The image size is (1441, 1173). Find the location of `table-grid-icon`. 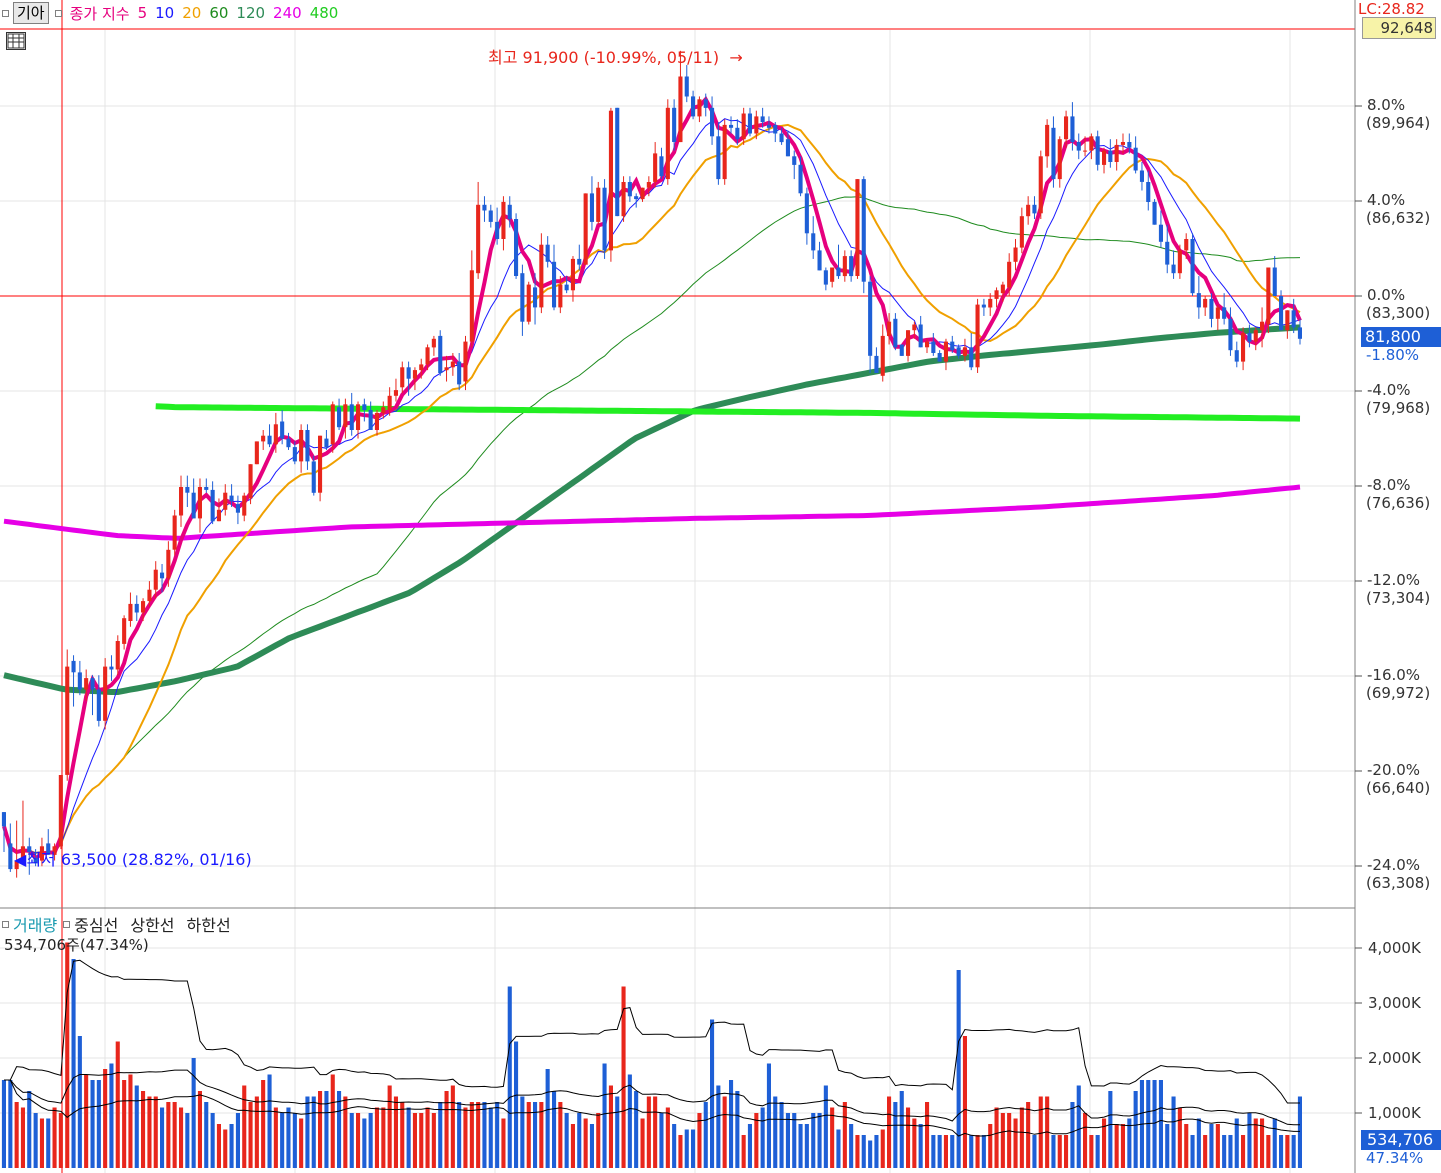

table-grid-icon is located at coordinates (16, 41).